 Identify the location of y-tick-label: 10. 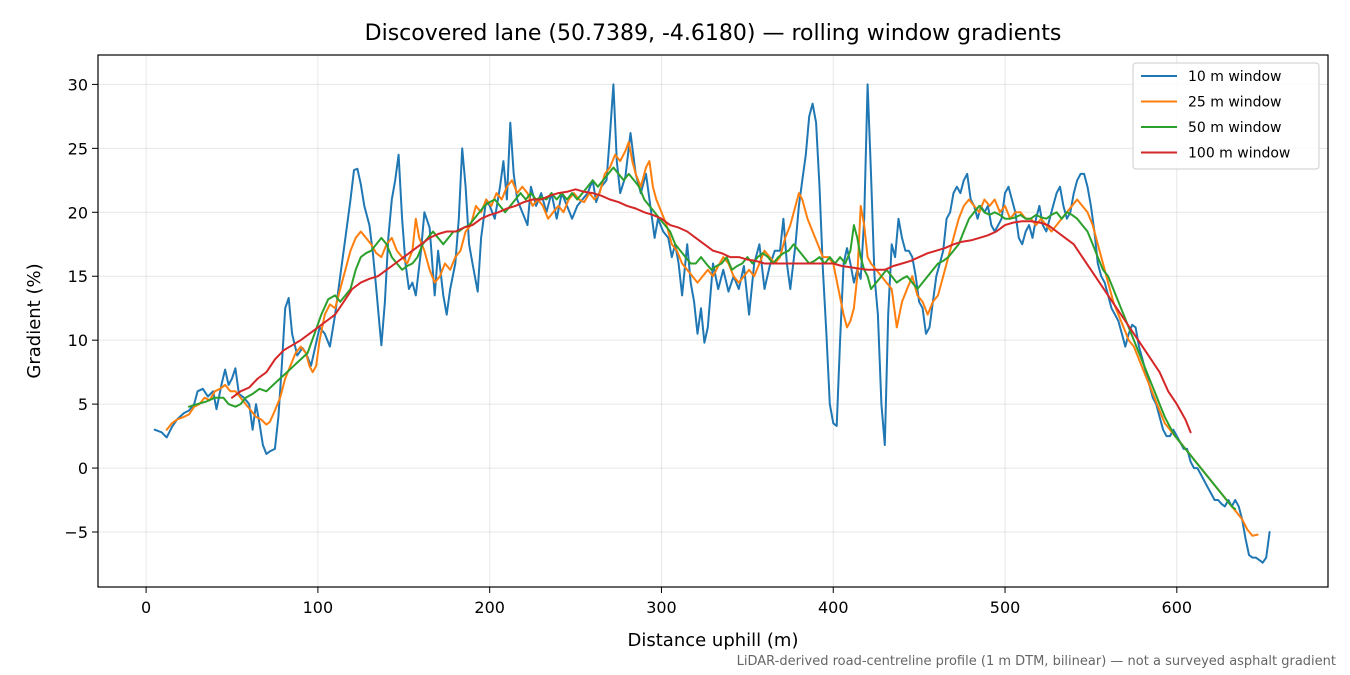
(78, 340).